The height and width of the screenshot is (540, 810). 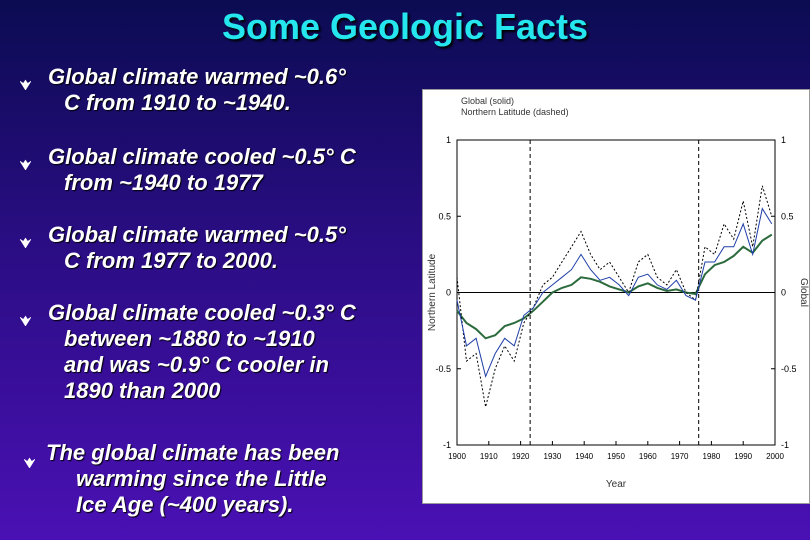 What do you see at coordinates (680, 456) in the screenshot?
I see `x-tick-label: 1970` at bounding box center [680, 456].